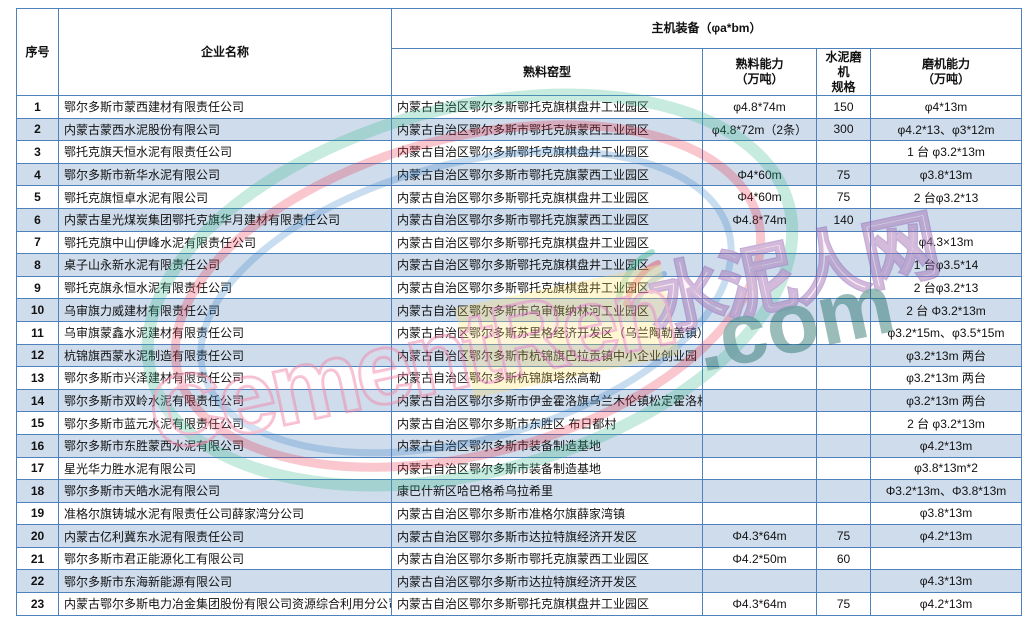  Describe the element at coordinates (706, 28) in the screenshot. I see `header-equipment-group: 主机装备（φa*bm）` at that location.